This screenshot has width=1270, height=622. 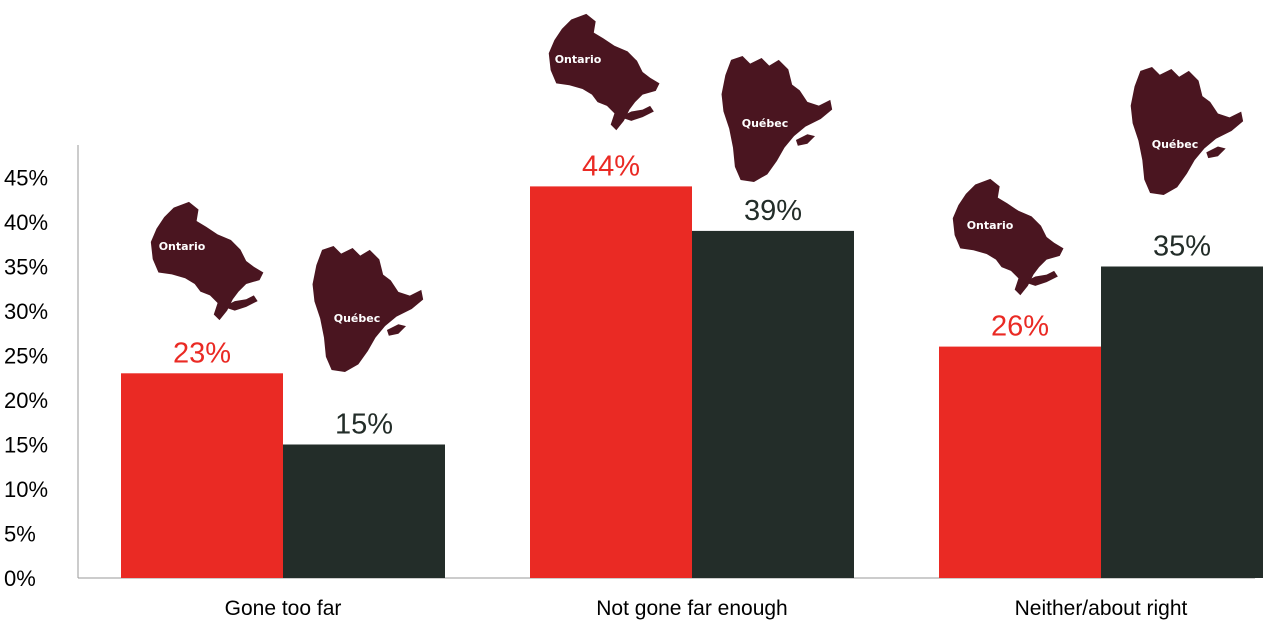 What do you see at coordinates (26, 311) in the screenshot?
I see `y-tick-label: 30%` at bounding box center [26, 311].